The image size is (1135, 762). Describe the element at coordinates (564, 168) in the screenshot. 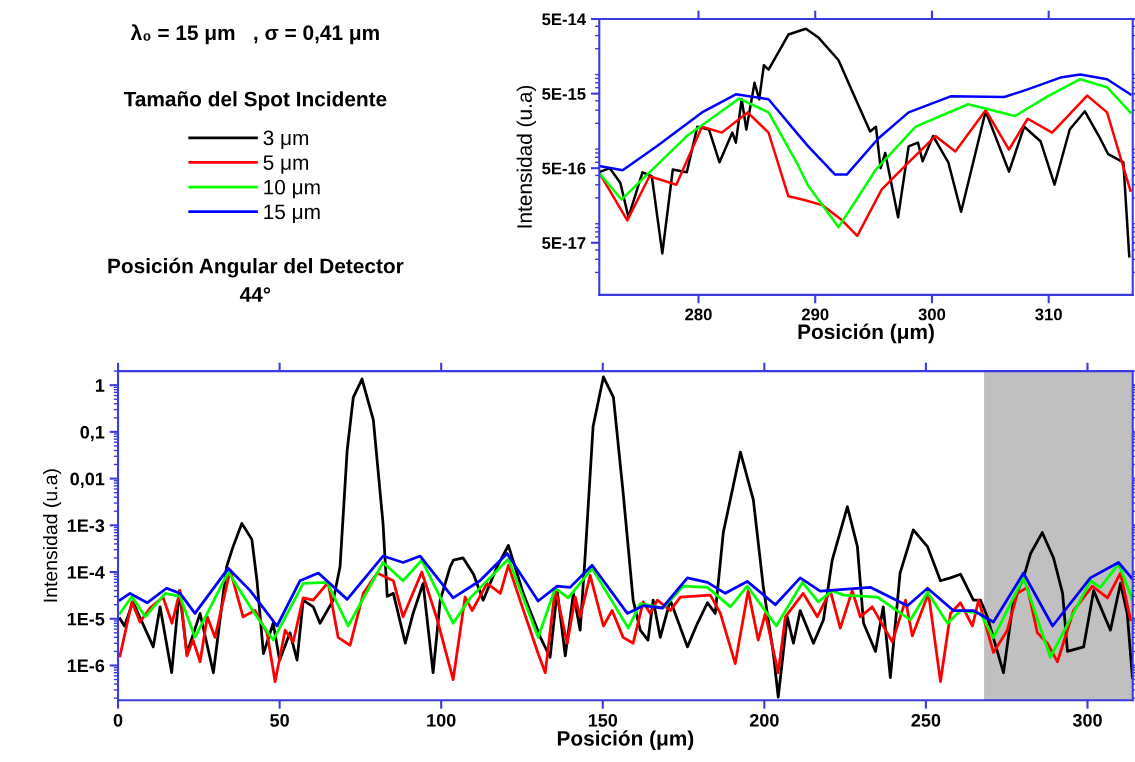

I see `y-tick-label: 5E-16` at that location.